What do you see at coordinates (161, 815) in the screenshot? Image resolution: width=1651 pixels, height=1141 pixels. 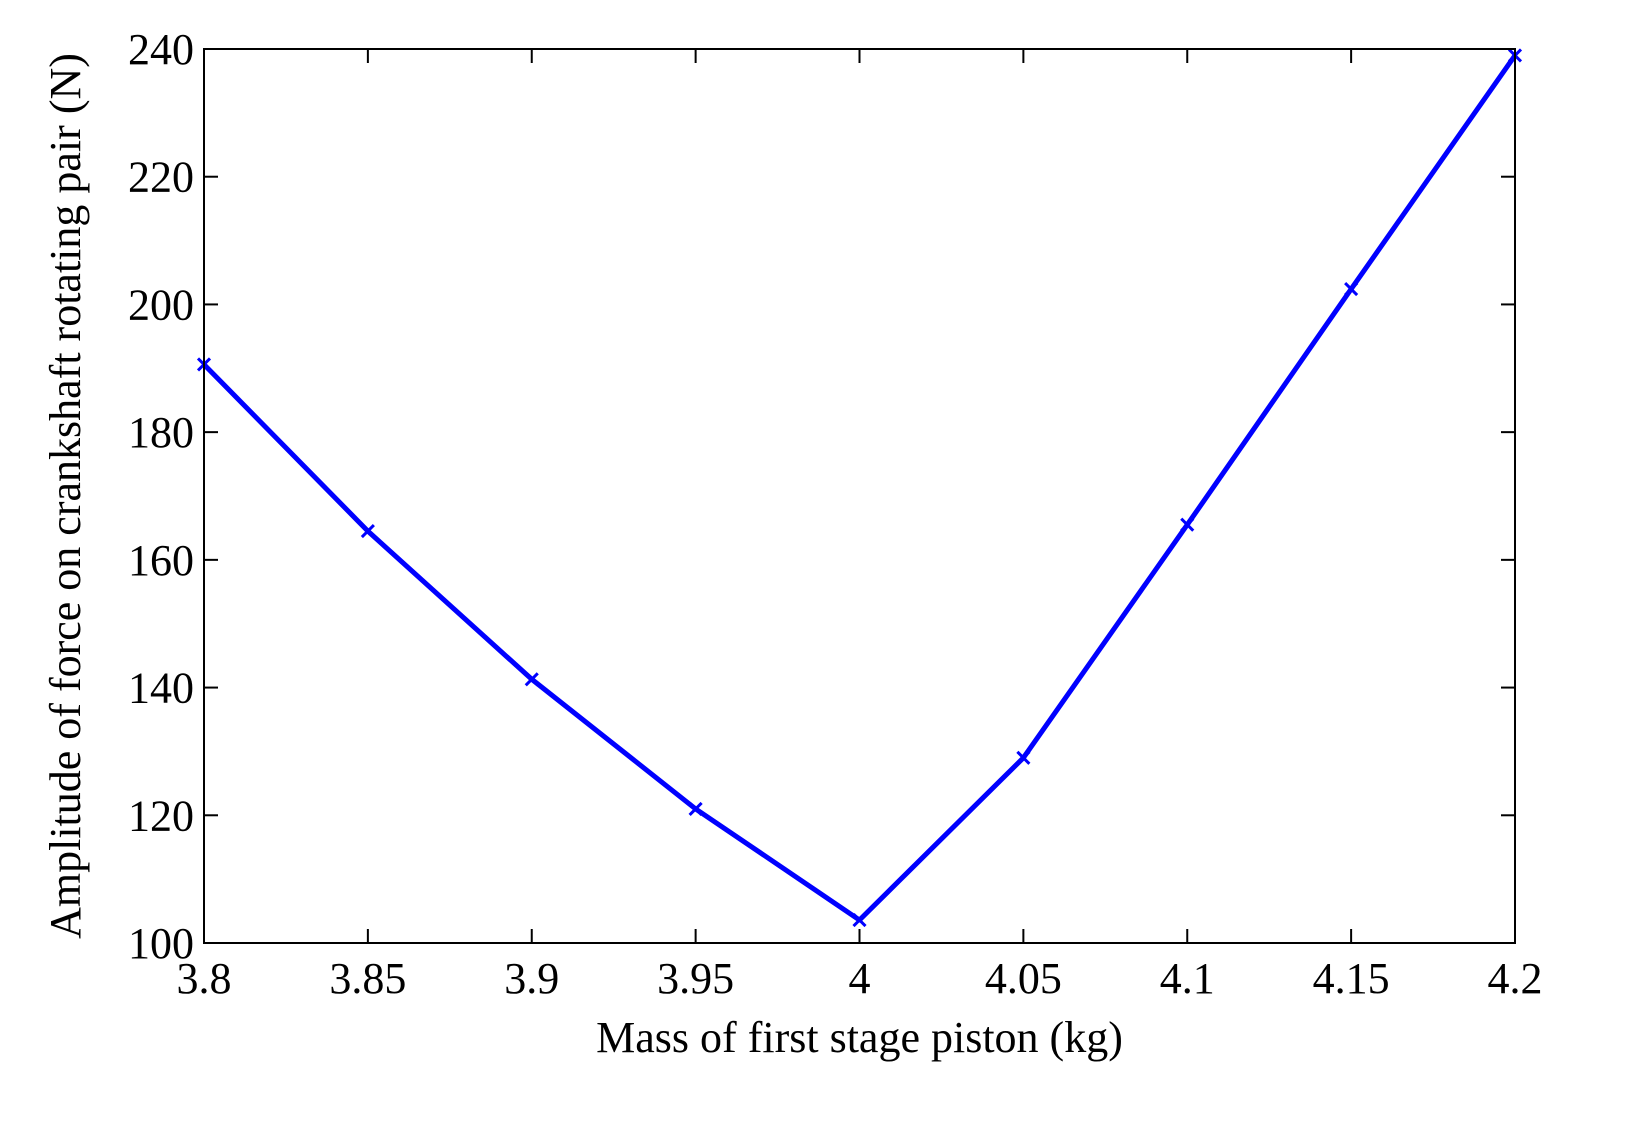 I see `y-tick-label: 120` at bounding box center [161, 815].